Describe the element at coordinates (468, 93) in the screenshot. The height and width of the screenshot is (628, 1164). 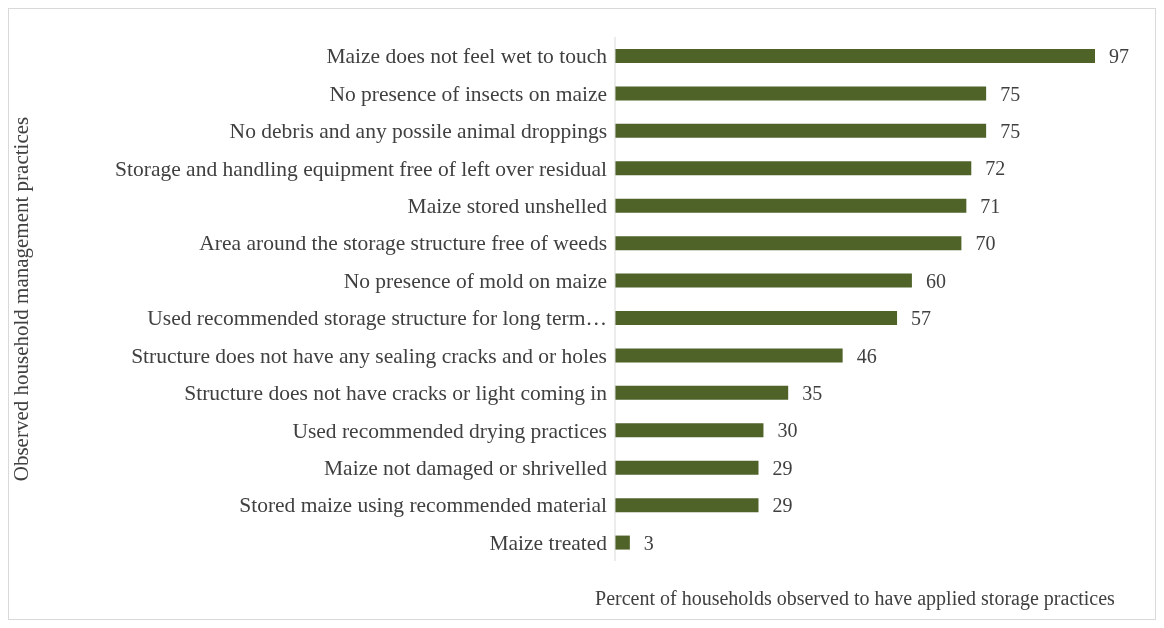
I see `y-tick-label: No presence of insects on maize` at that location.